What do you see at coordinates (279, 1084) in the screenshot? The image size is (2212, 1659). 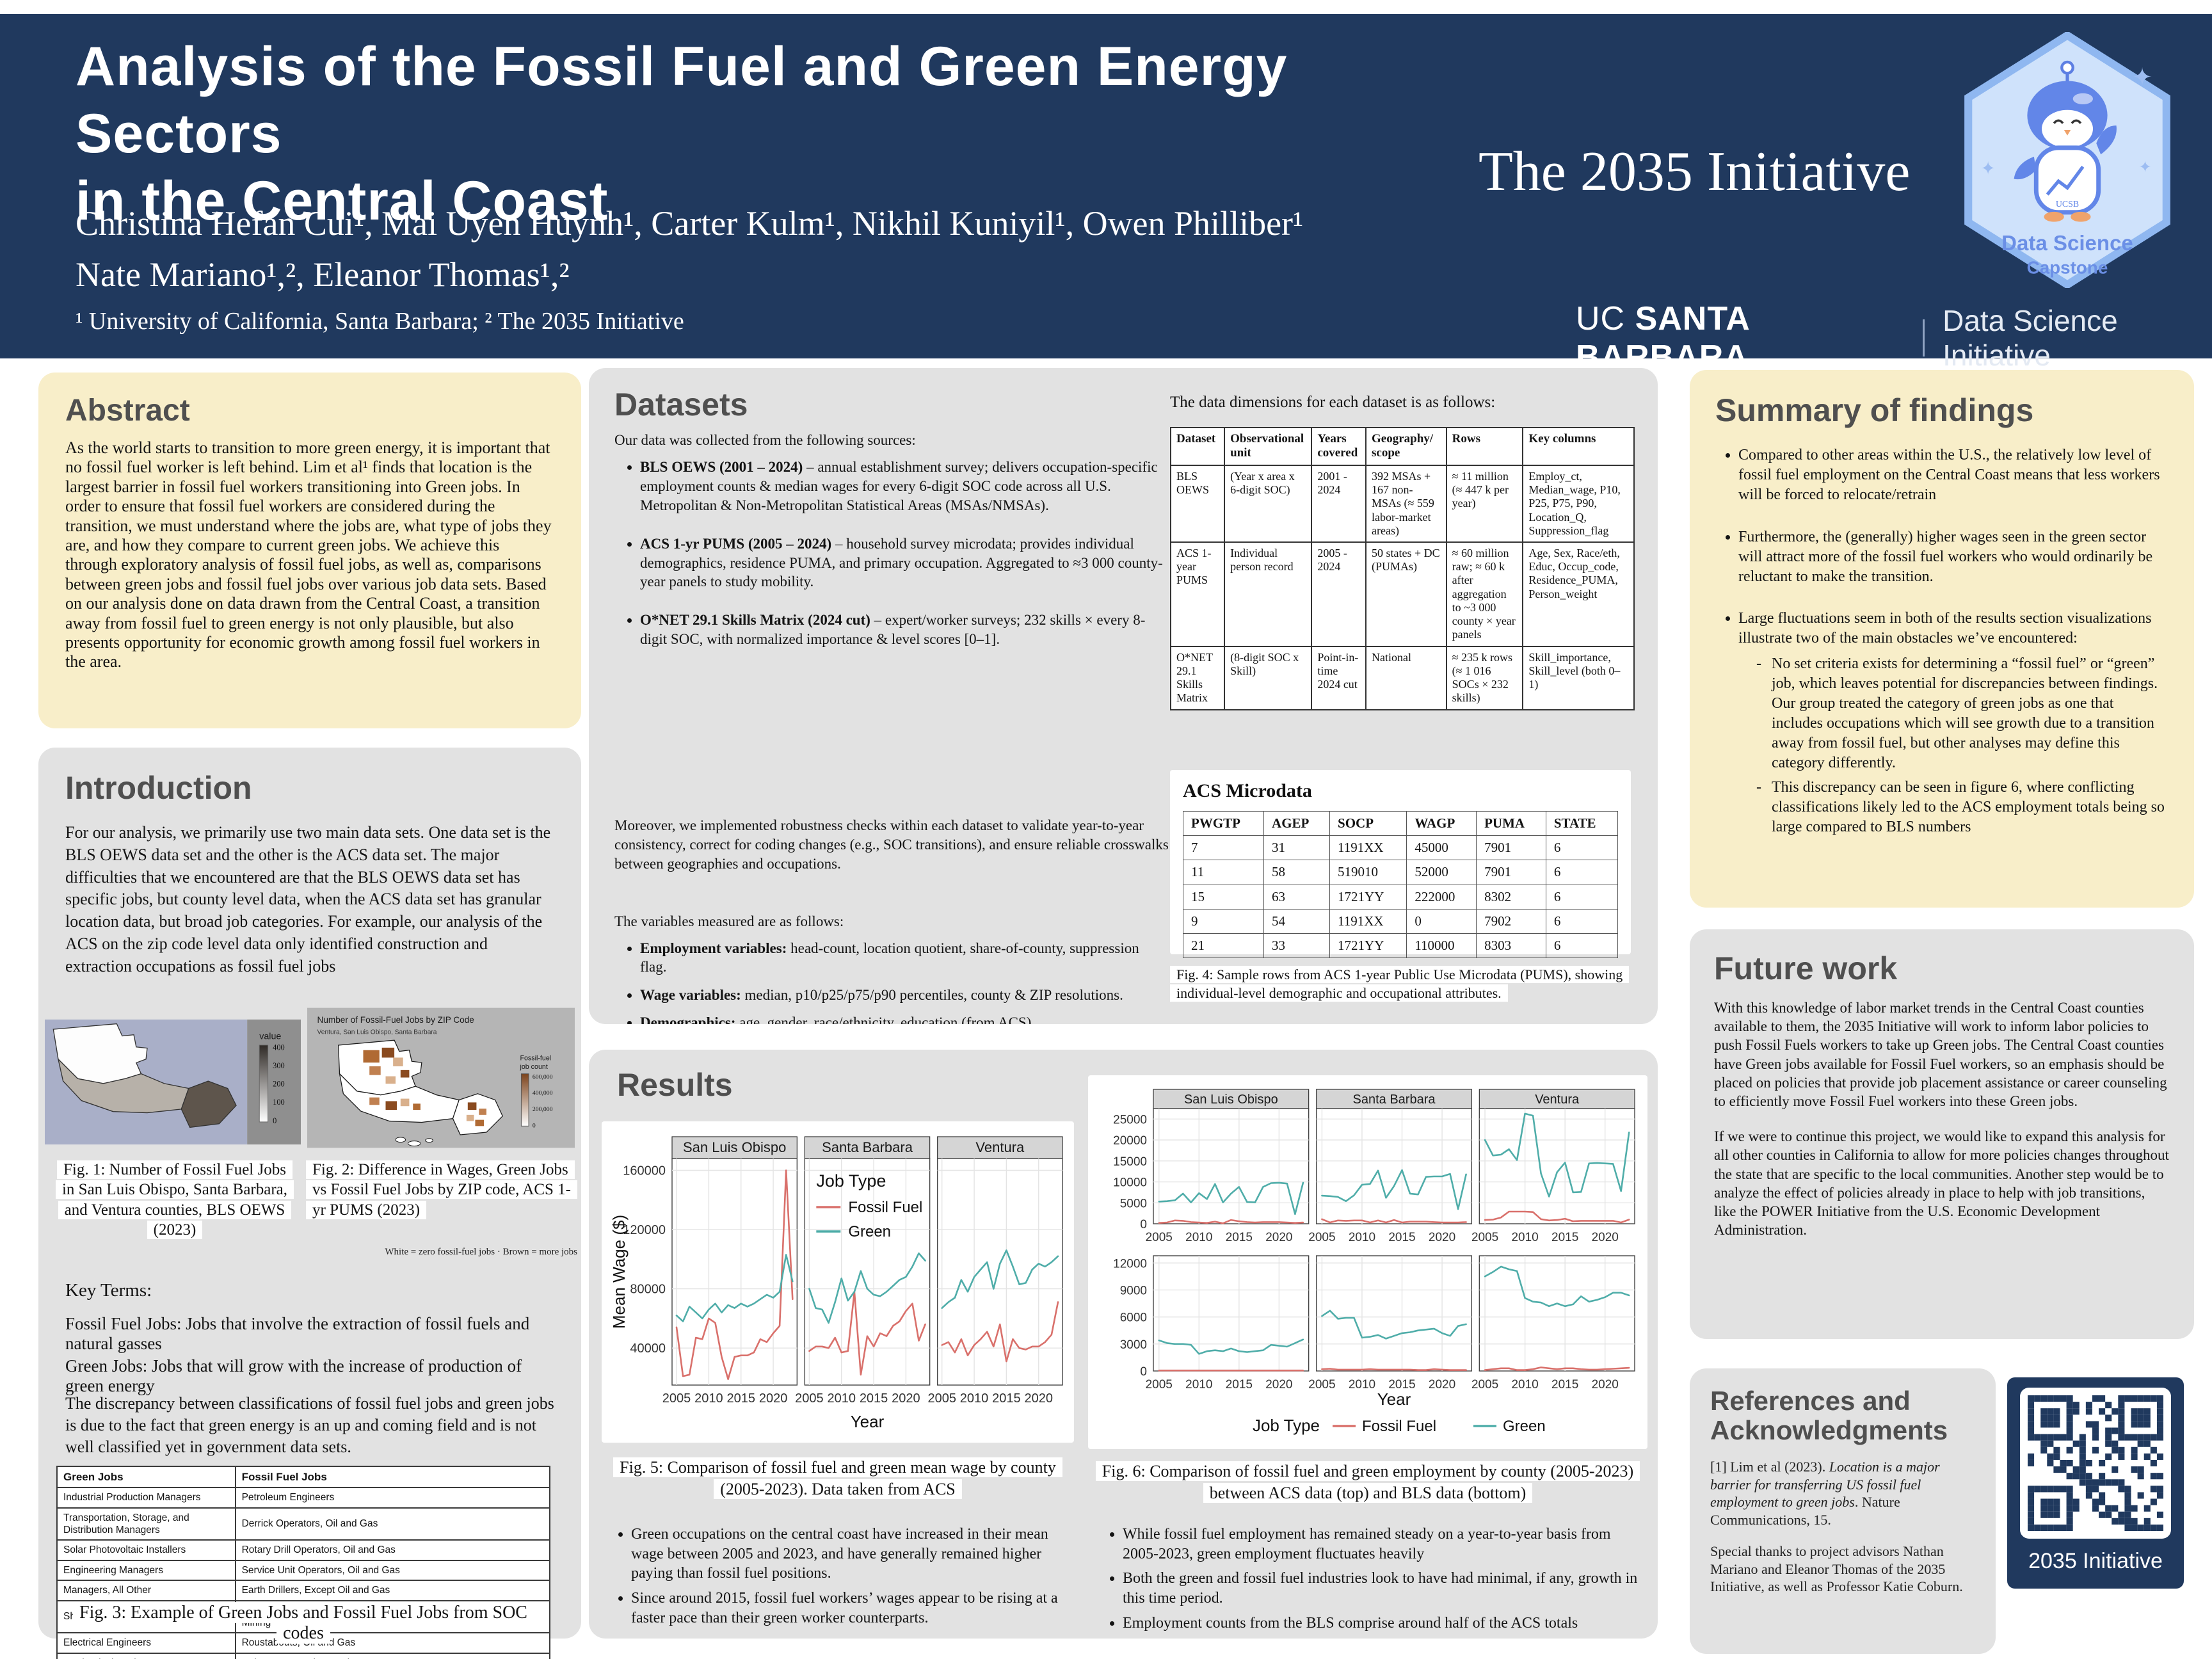 I see `fig1-tick: 200` at bounding box center [279, 1084].